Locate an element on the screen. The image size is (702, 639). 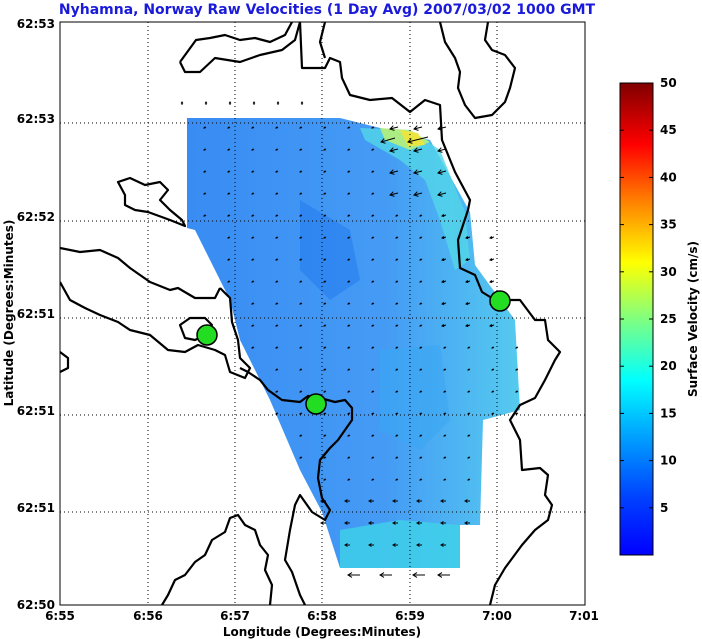
velocity-mid-patch is located at coordinates (415, 397).